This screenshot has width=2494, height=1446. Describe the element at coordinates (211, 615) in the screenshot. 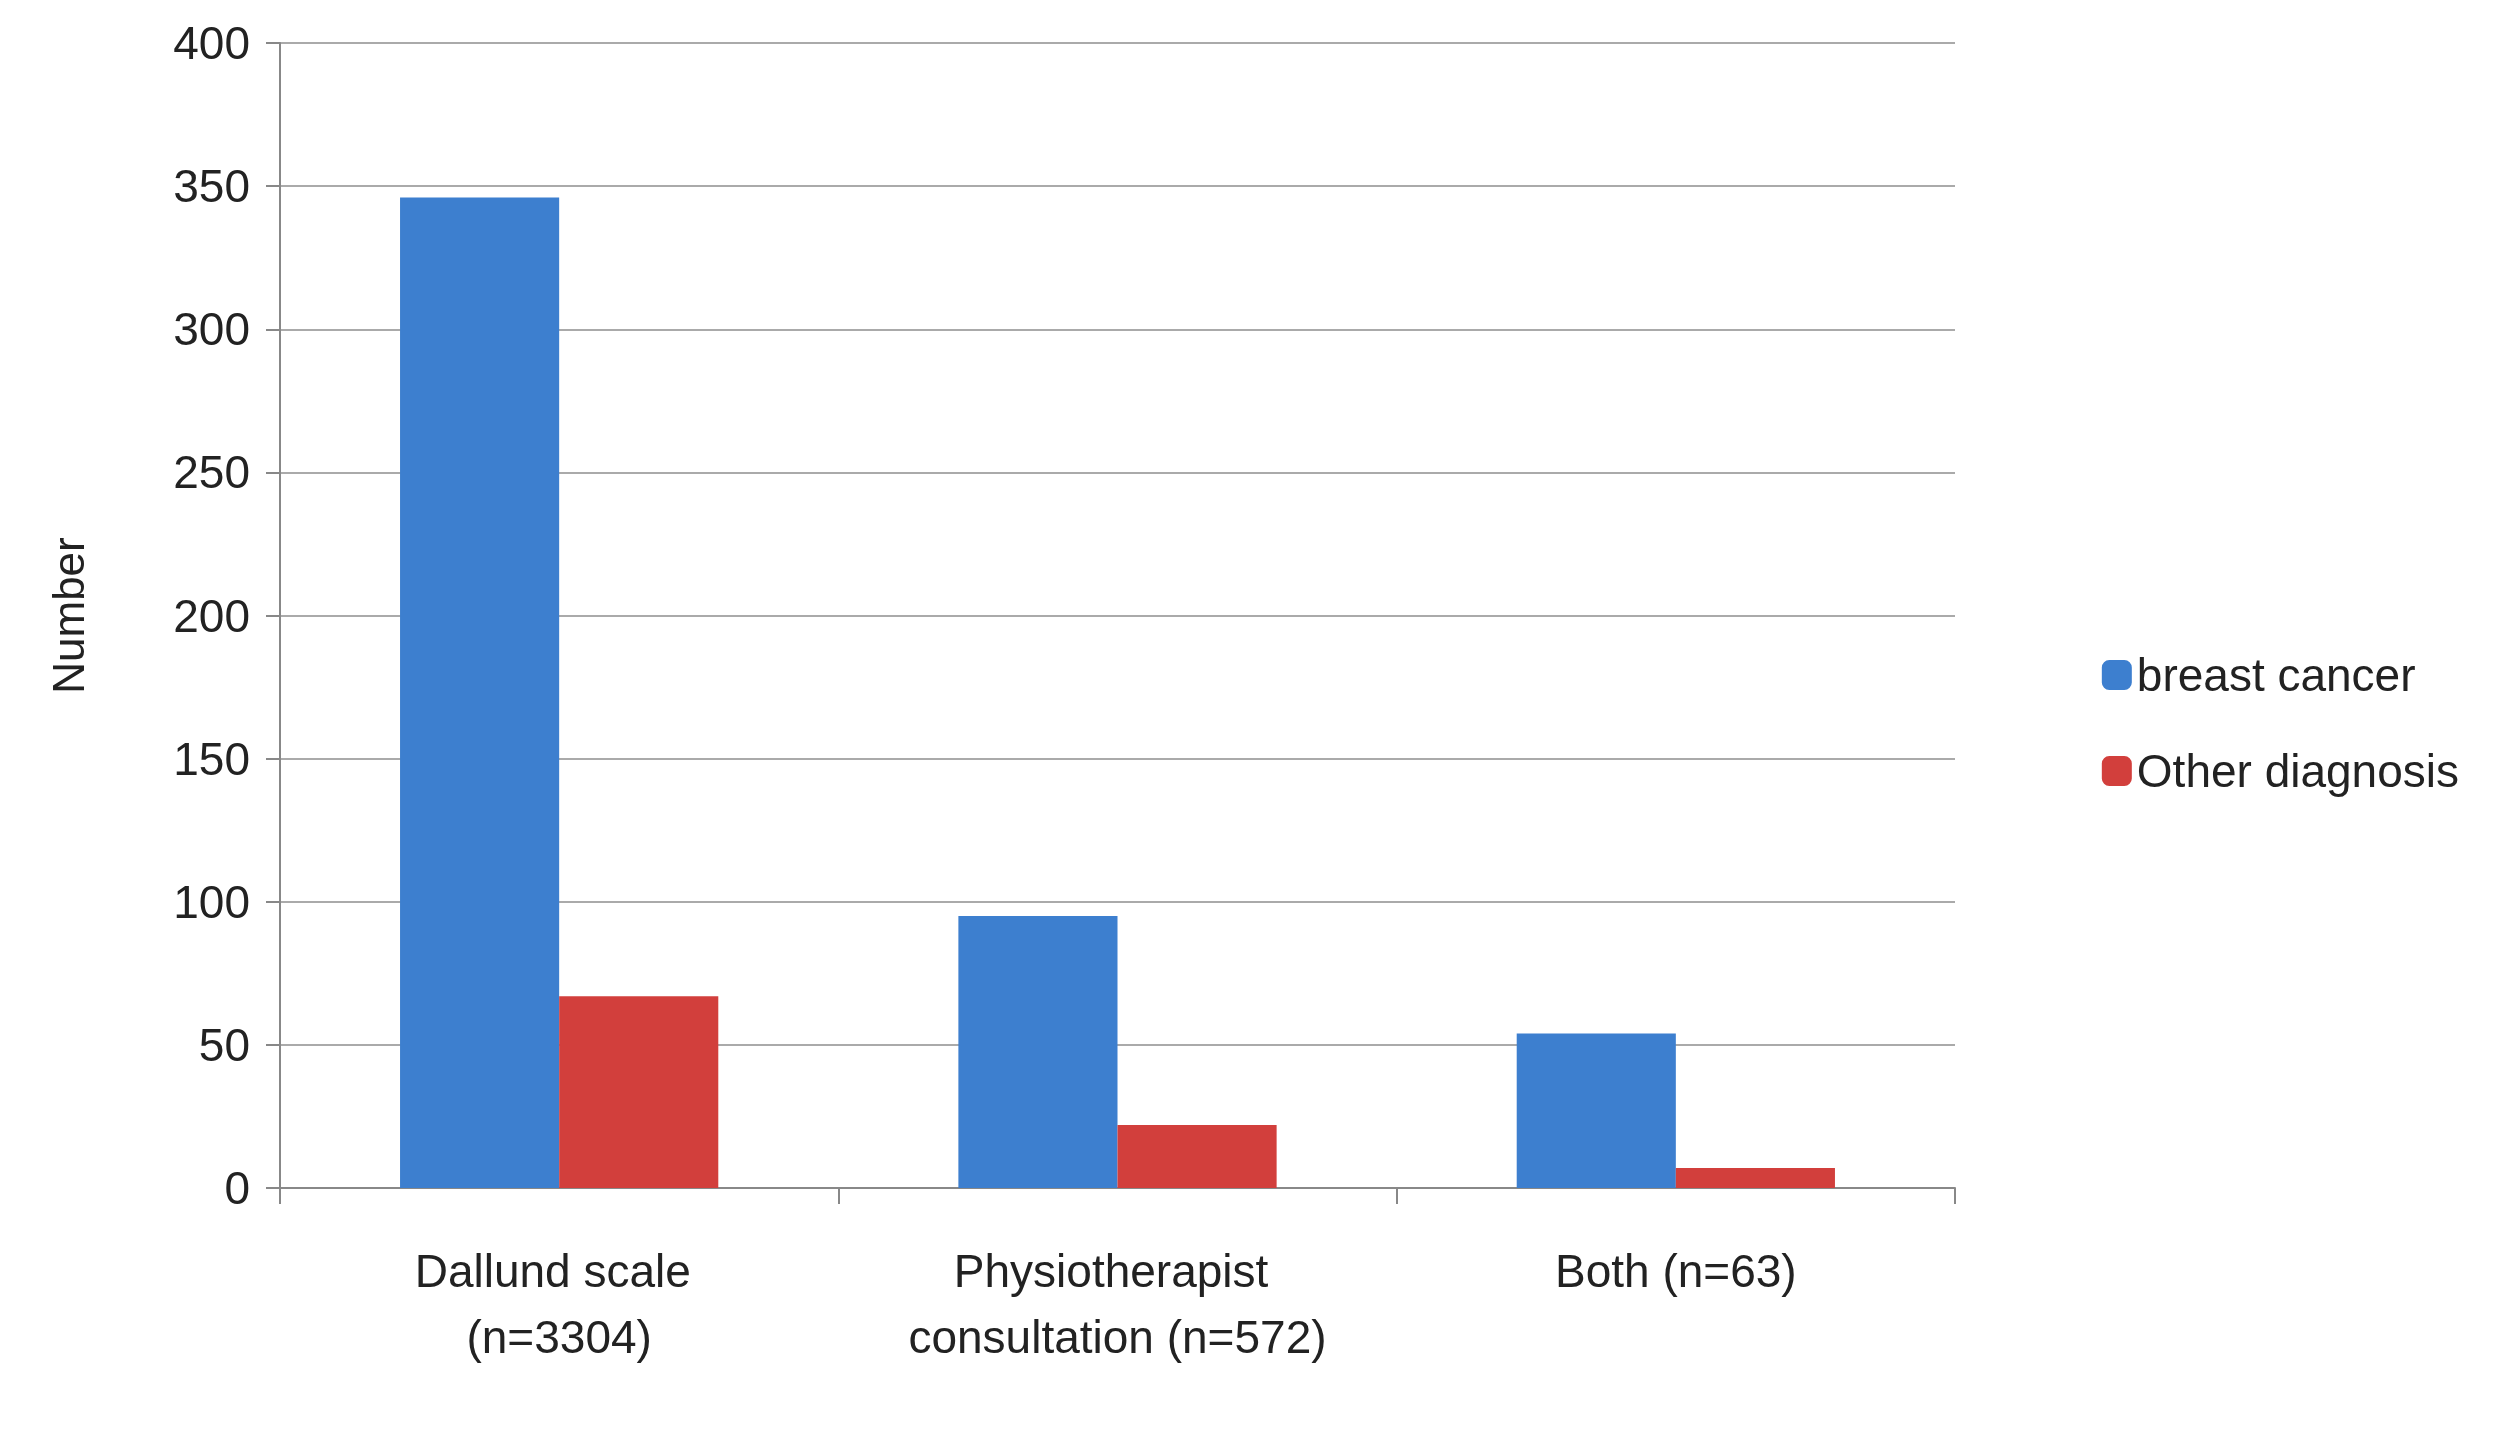

I see `y-tick-label: 200` at that location.